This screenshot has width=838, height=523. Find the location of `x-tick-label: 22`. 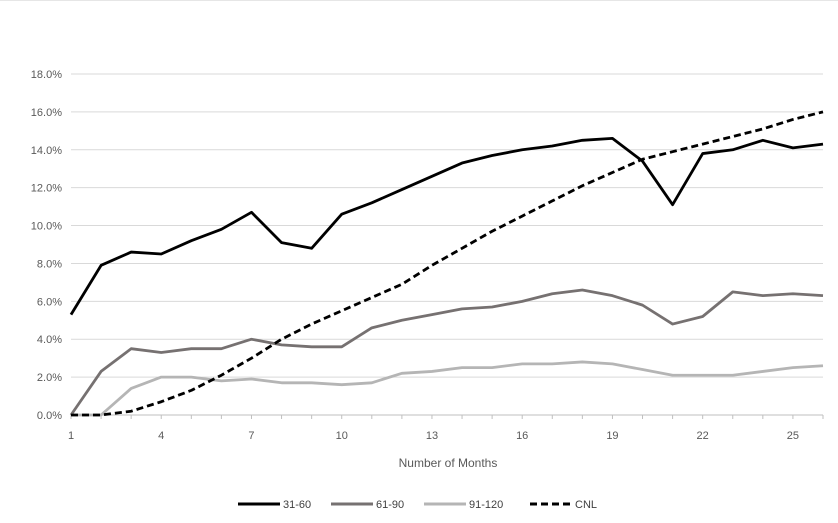

x-tick-label: 22 is located at coordinates (703, 436).